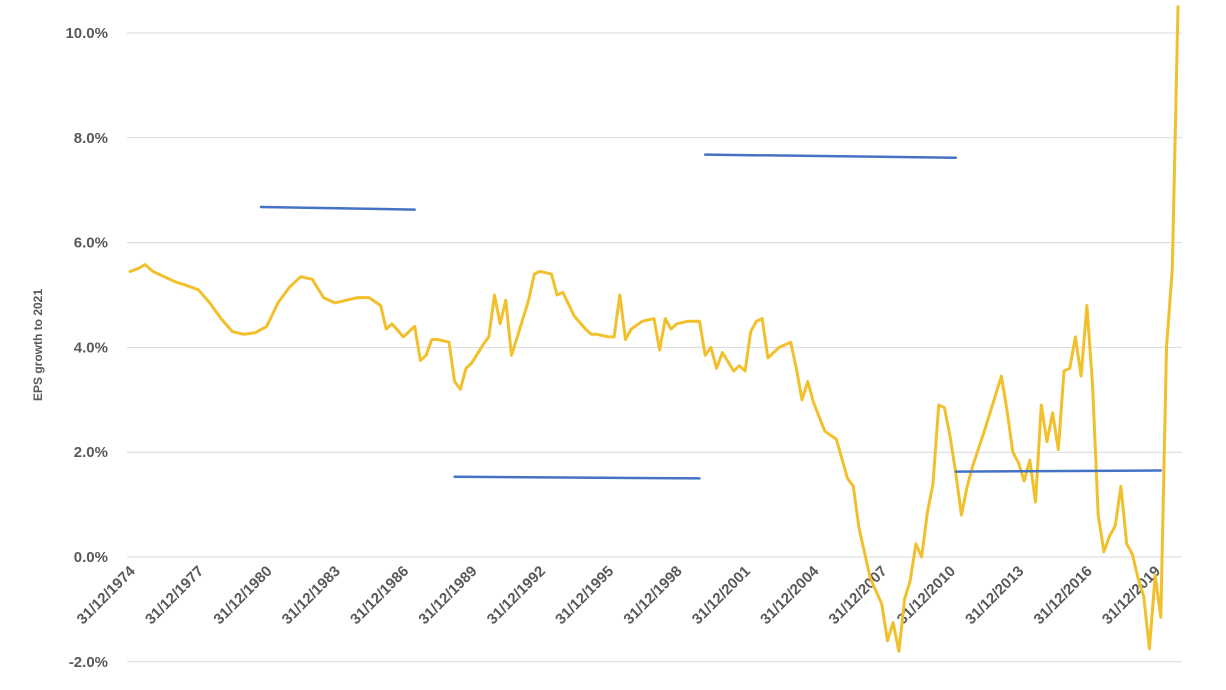 Image resolution: width=1226 pixels, height=690 pixels. Describe the element at coordinates (86, 33) in the screenshot. I see `y-tick-label: 10.0%` at that location.